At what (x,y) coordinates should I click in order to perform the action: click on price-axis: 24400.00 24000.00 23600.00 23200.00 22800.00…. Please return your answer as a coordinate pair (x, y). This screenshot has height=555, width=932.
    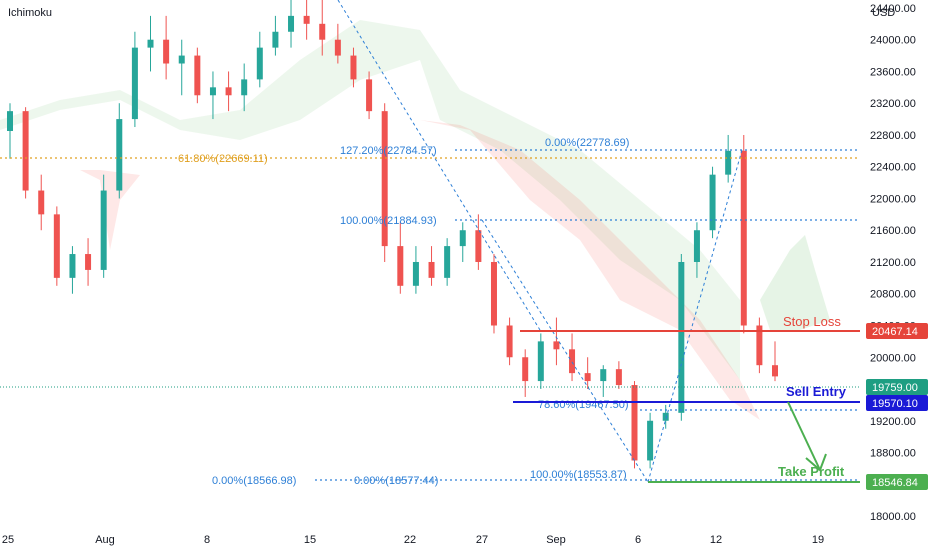
    Looking at the image, I should click on (893, 263).